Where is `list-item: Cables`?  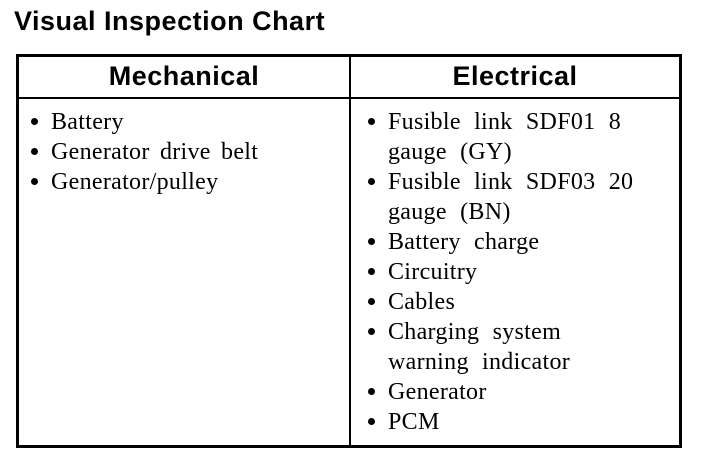
list-item: Cables is located at coordinates (520, 302).